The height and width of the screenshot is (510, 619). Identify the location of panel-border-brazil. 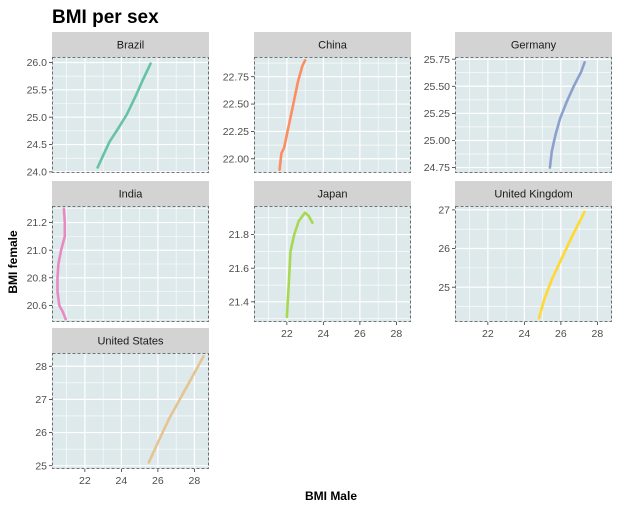
(130, 115).